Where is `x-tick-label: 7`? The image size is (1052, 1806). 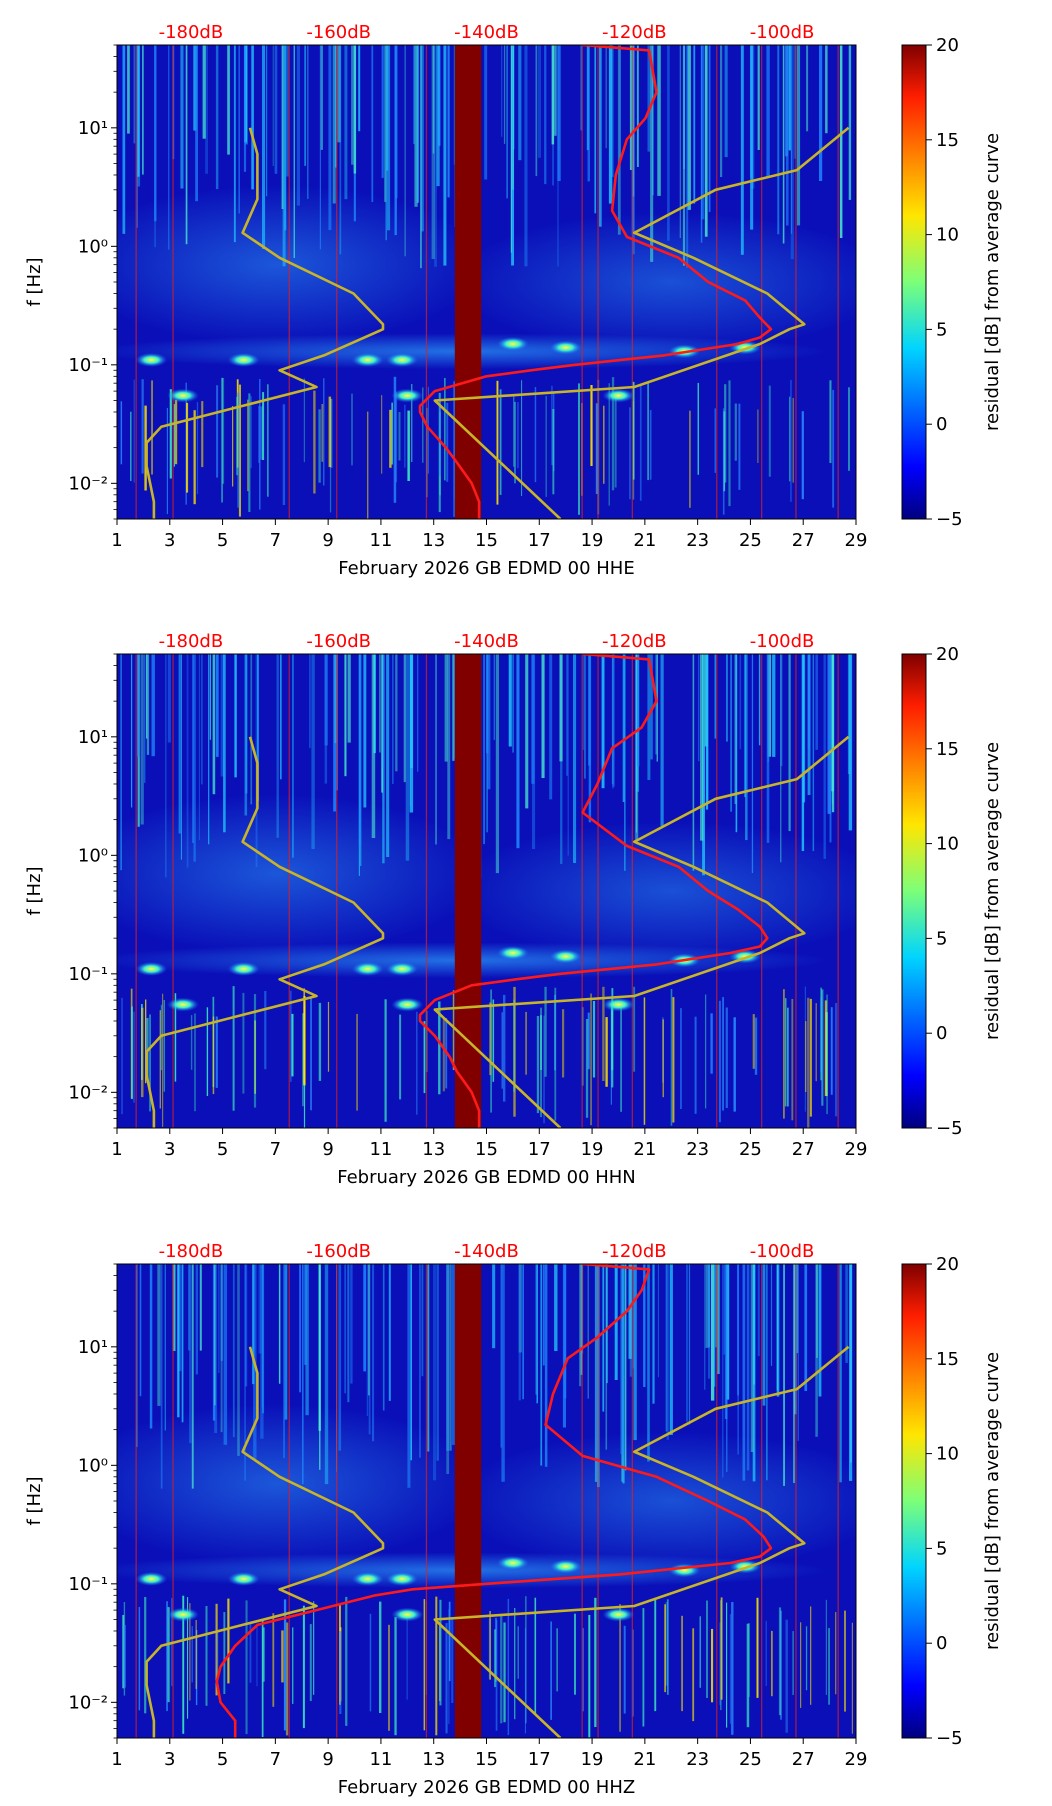
x-tick-label: 7 is located at coordinates (275, 1759).